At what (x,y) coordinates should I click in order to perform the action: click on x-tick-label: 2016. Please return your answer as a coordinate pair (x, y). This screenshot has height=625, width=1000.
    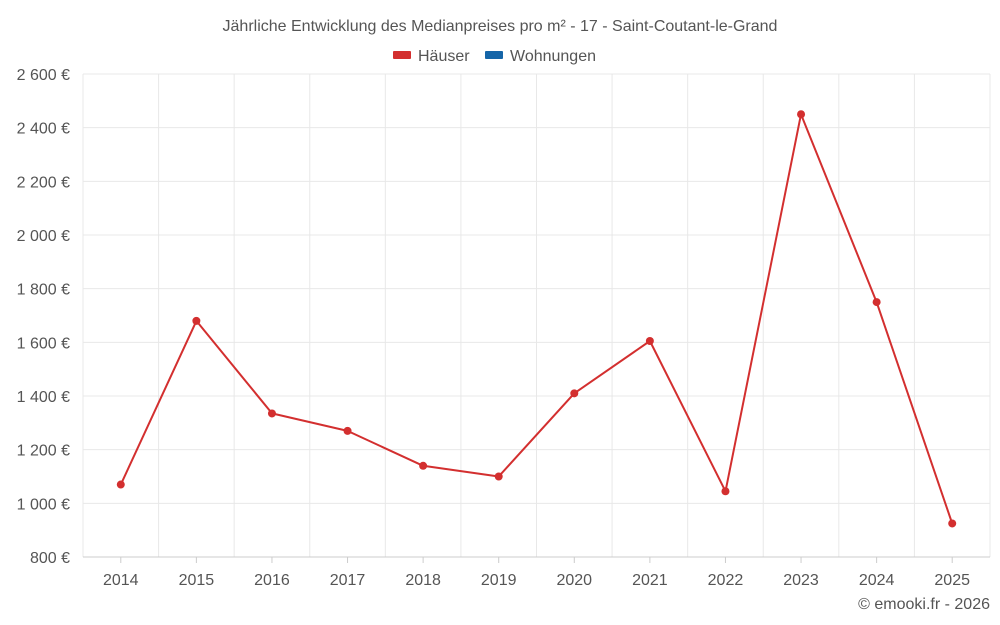
    Looking at the image, I should click on (272, 580).